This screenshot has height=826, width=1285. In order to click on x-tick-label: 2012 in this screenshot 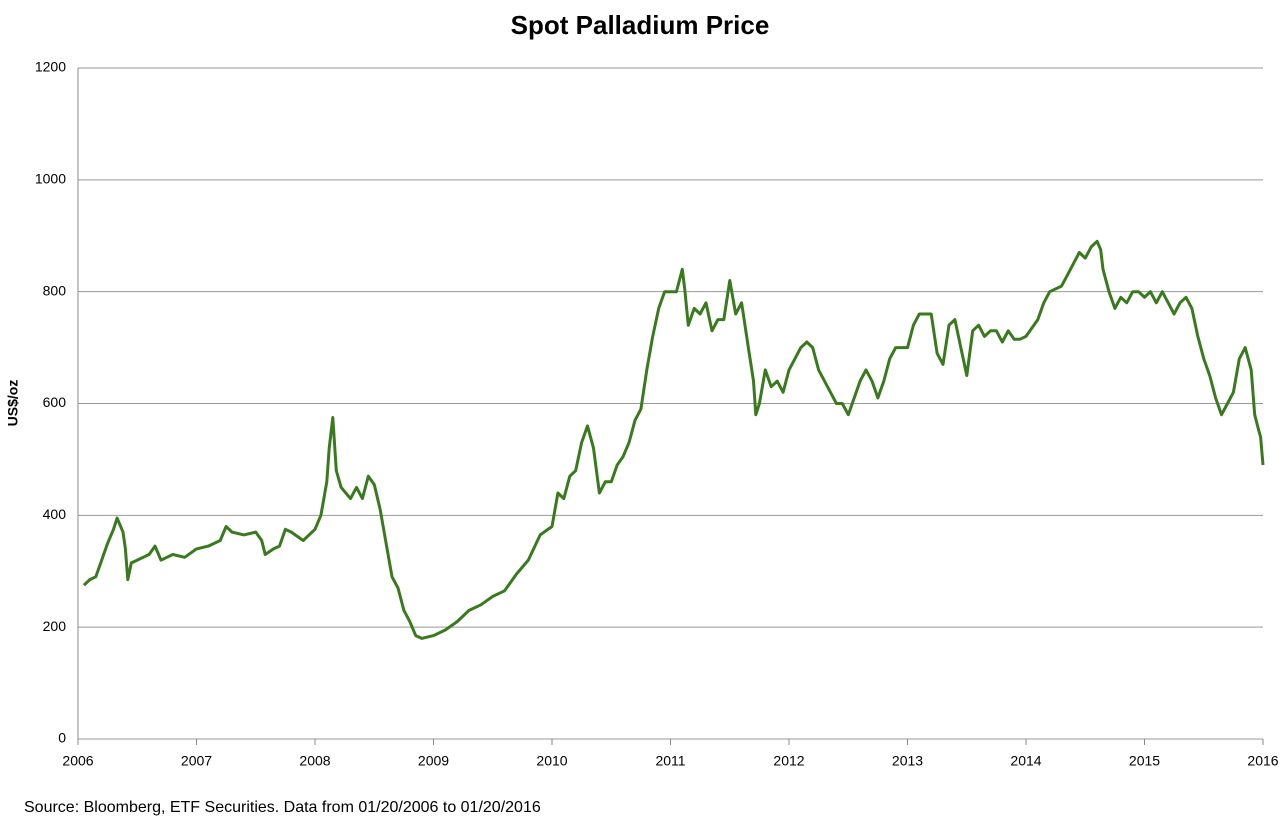, I will do `click(788, 761)`.